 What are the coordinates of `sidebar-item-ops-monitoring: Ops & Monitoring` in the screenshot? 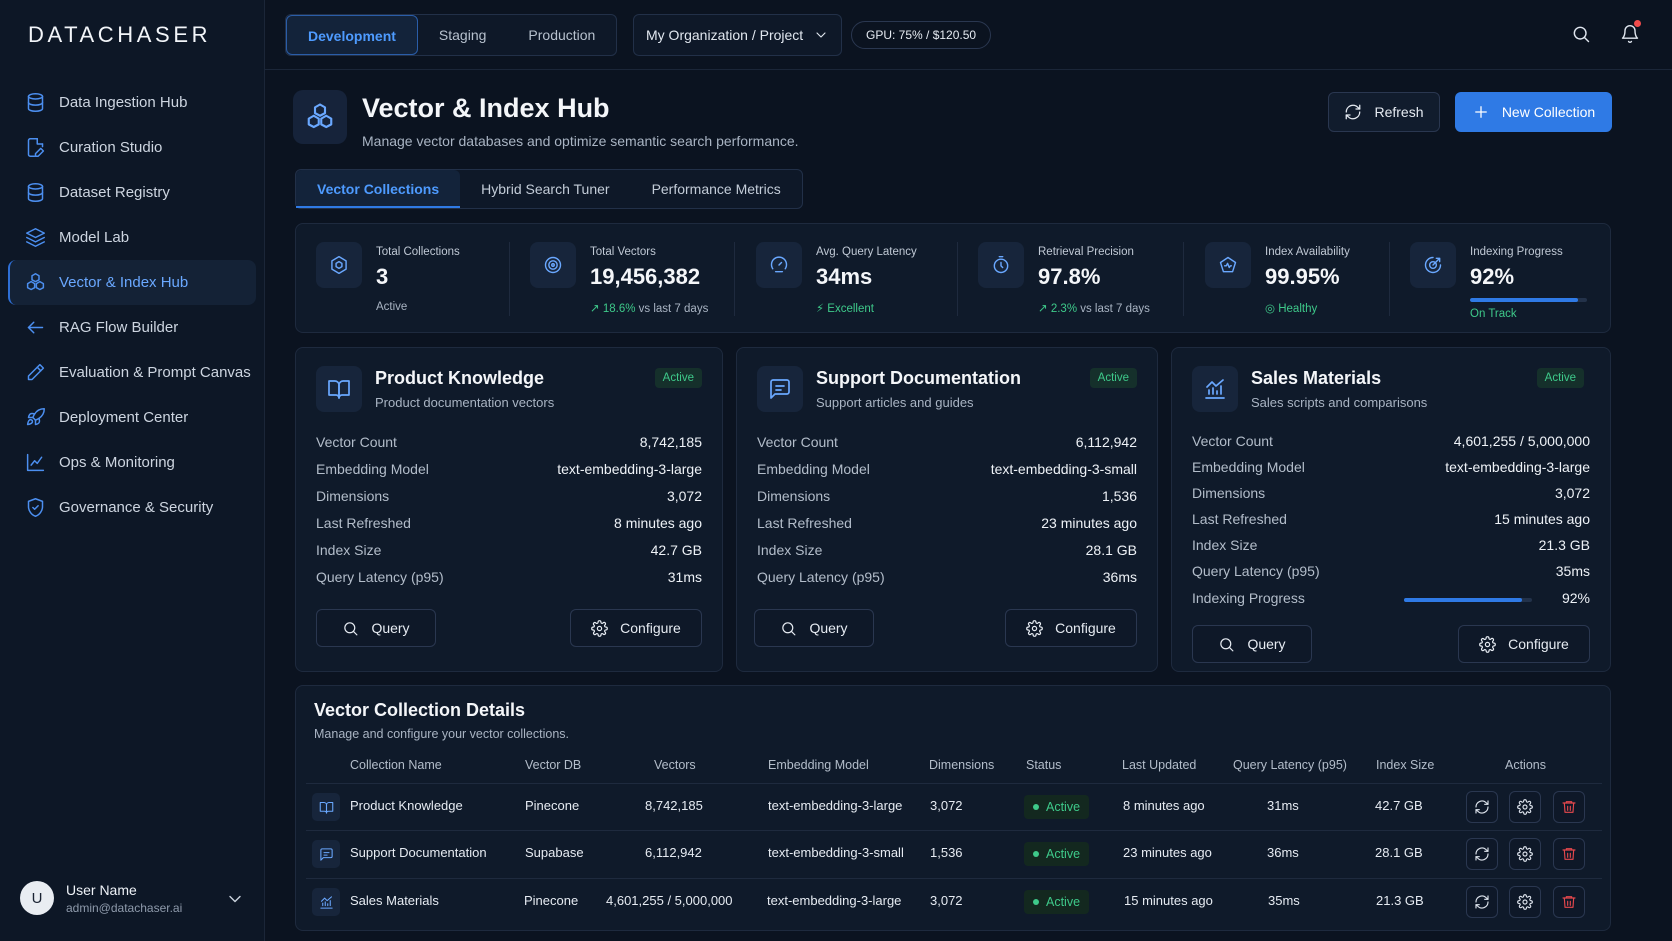 It's located at (132, 462).